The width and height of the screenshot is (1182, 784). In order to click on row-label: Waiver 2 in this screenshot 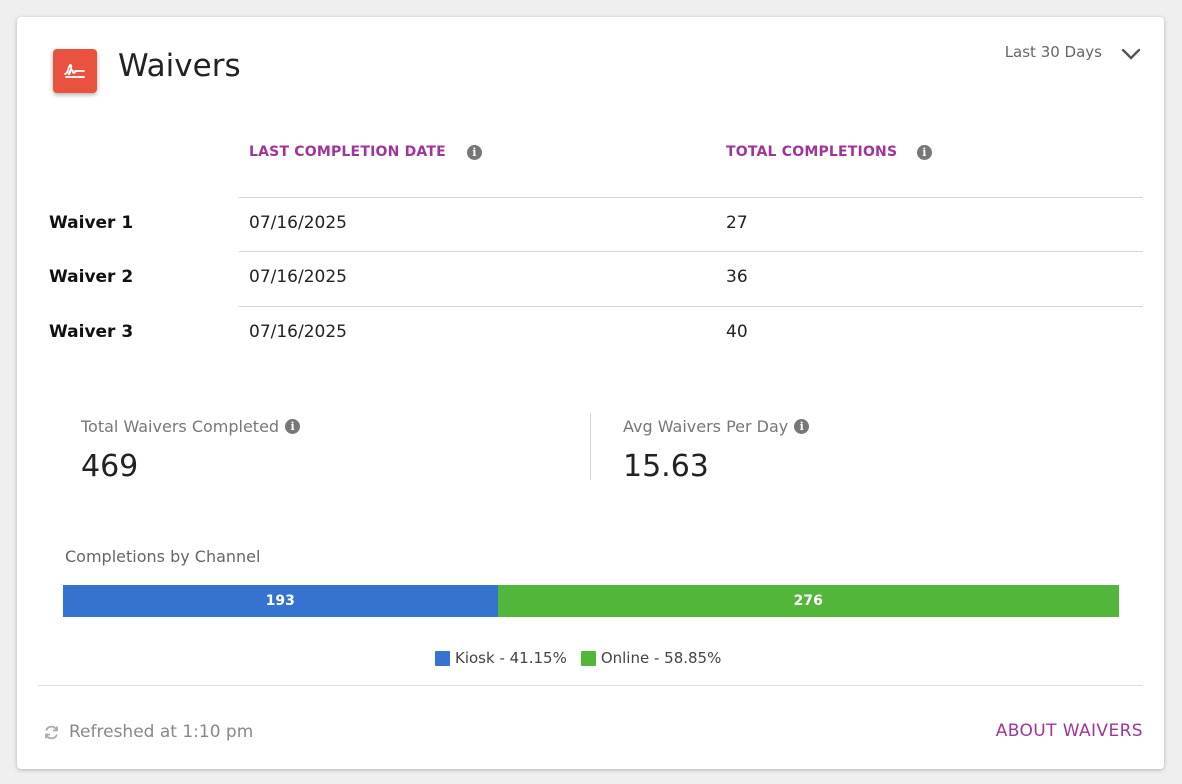, I will do `click(91, 277)`.